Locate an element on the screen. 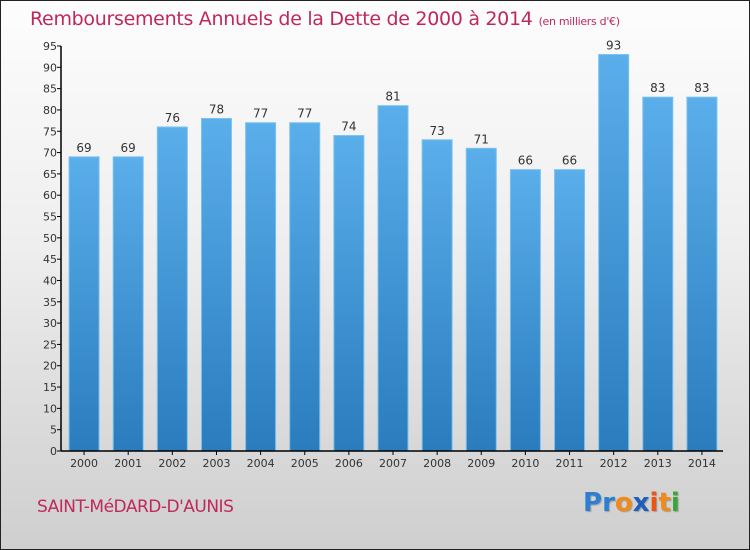 This screenshot has width=750, height=550. y-tick-label-30: 30 is located at coordinates (50, 323).